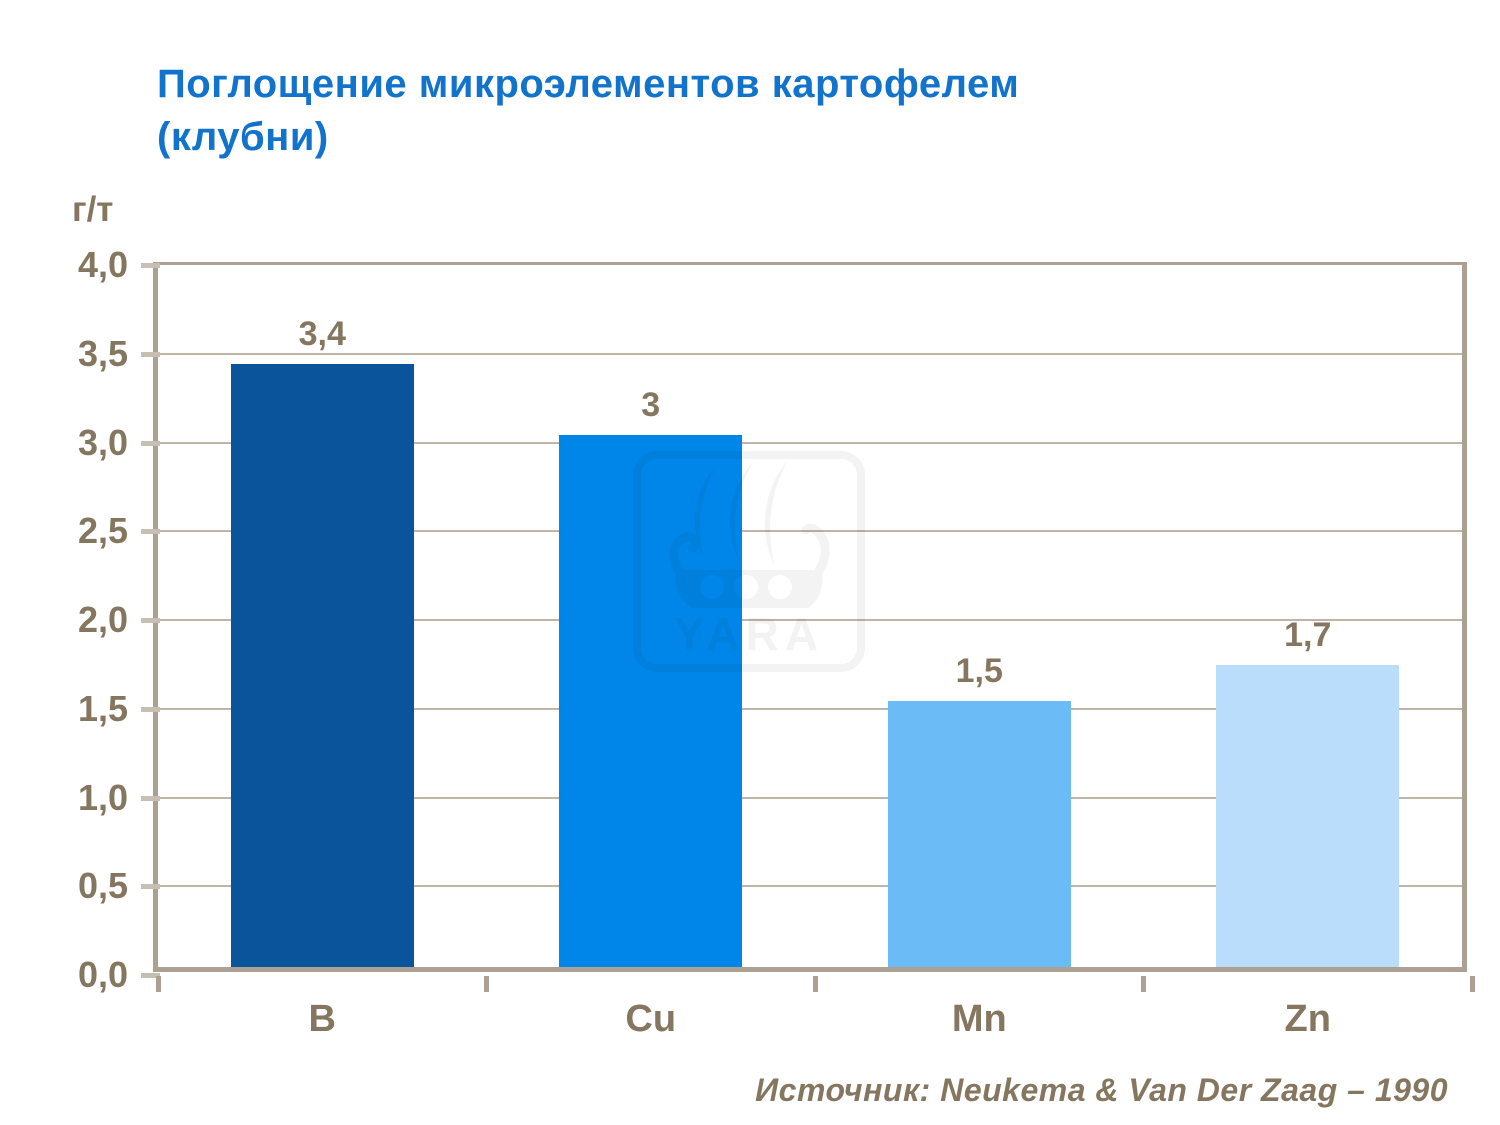  What do you see at coordinates (1307, 1019) in the screenshot?
I see `category-label-zn: Zn` at bounding box center [1307, 1019].